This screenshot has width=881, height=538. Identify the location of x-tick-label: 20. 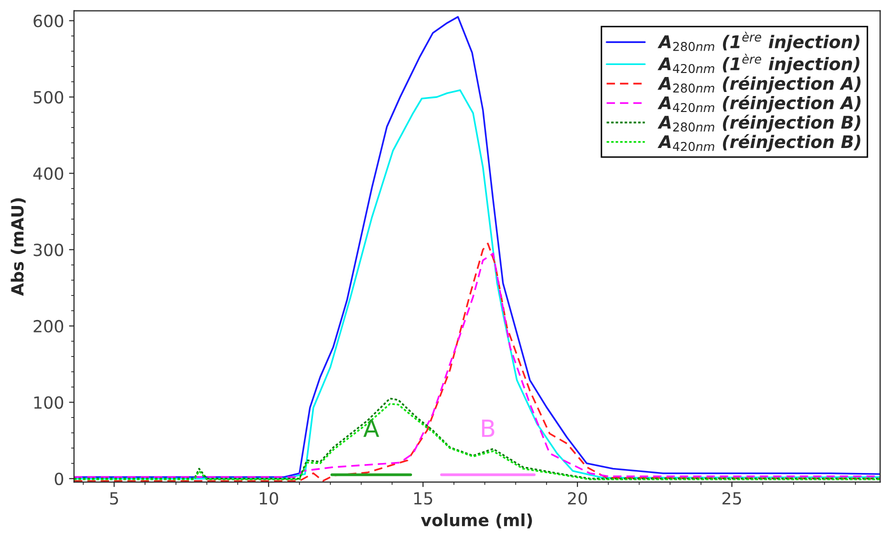
(577, 498).